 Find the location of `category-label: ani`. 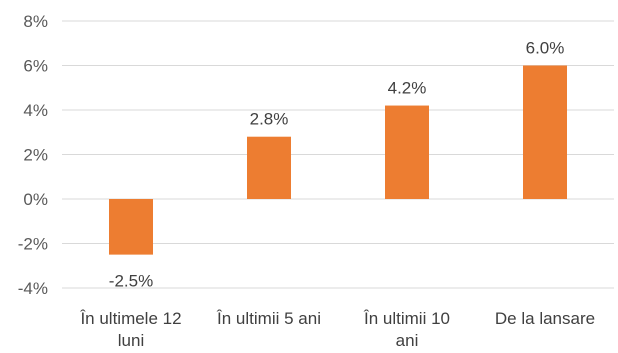

category-label: ani is located at coordinates (407, 340).